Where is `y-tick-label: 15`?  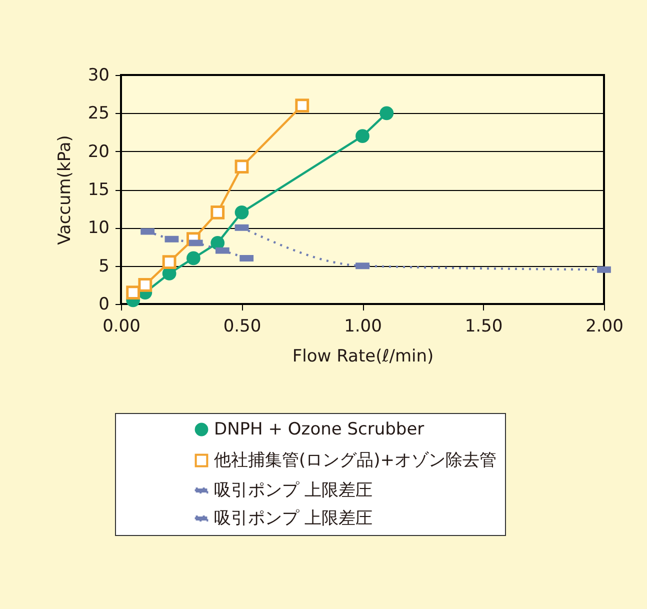
y-tick-label: 15 is located at coordinates (99, 190).